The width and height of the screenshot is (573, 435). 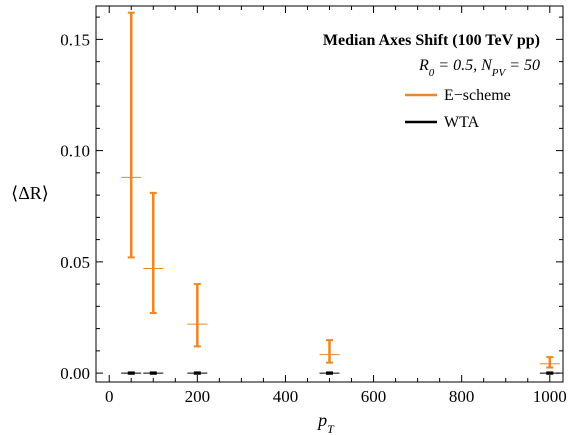 I want to click on x-tick-label: 800, so click(x=462, y=396).